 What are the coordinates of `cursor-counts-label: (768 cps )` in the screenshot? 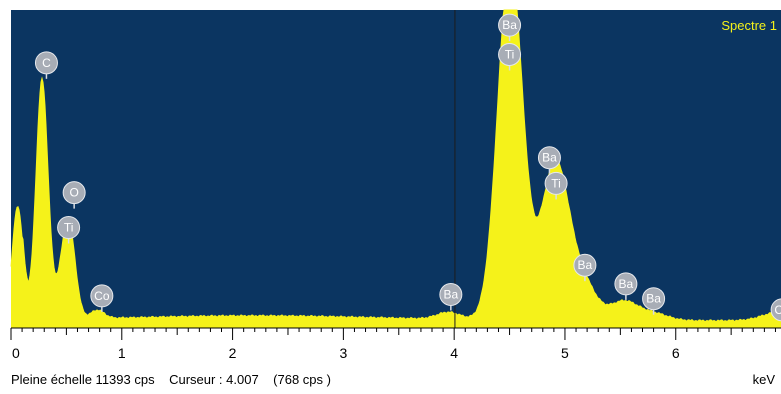 It's located at (302, 379).